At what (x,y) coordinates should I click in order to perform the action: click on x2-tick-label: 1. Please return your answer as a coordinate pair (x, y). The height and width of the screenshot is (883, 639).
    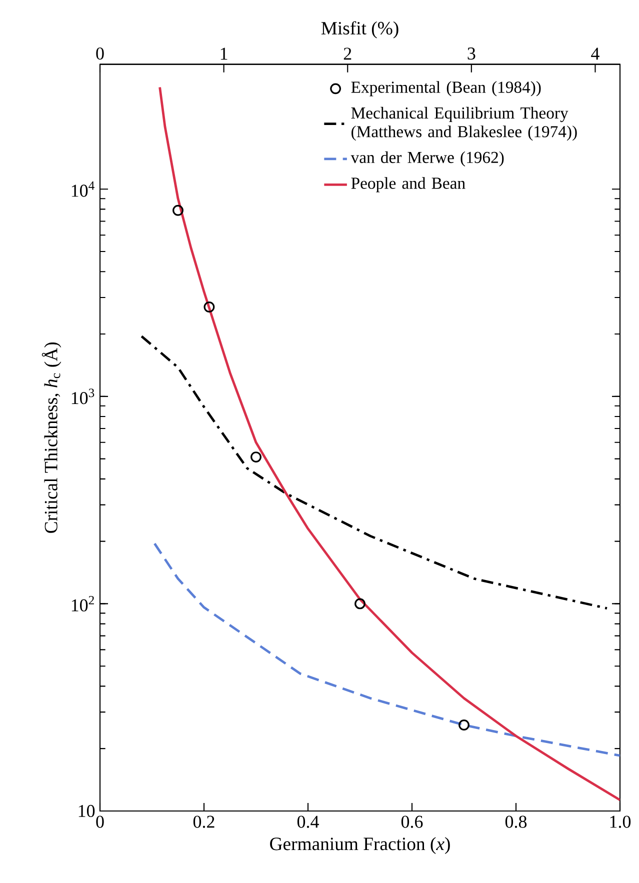
    Looking at the image, I should click on (224, 54).